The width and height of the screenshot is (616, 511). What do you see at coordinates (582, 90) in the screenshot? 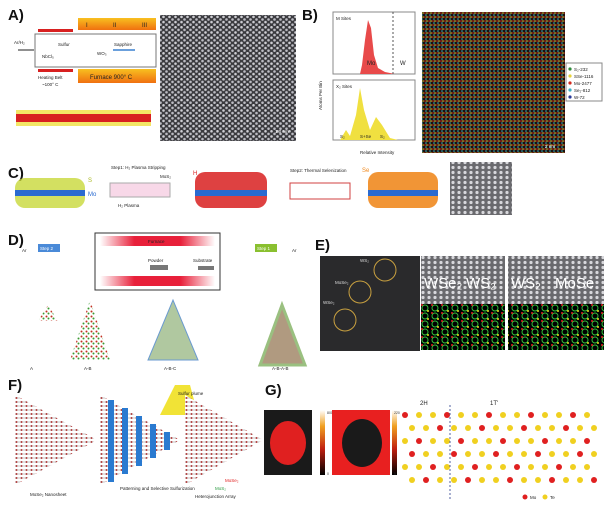
I see `legend-entry: Se₂-812` at bounding box center [582, 90].